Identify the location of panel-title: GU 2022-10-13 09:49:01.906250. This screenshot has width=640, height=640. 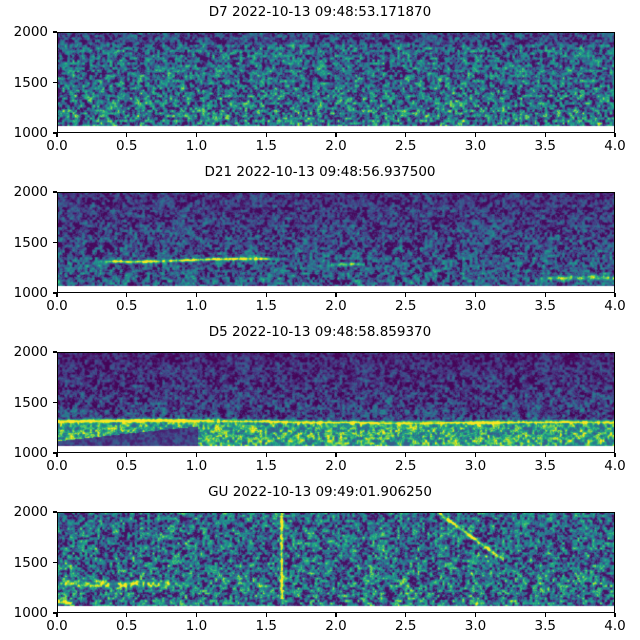
(320, 492).